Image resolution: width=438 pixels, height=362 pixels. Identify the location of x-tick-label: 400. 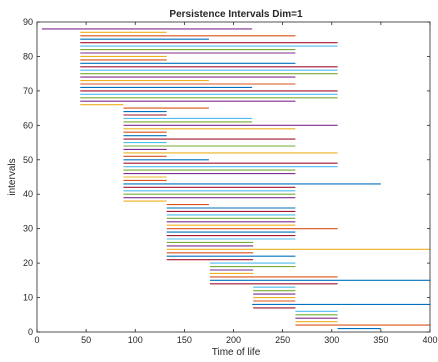
(429, 340).